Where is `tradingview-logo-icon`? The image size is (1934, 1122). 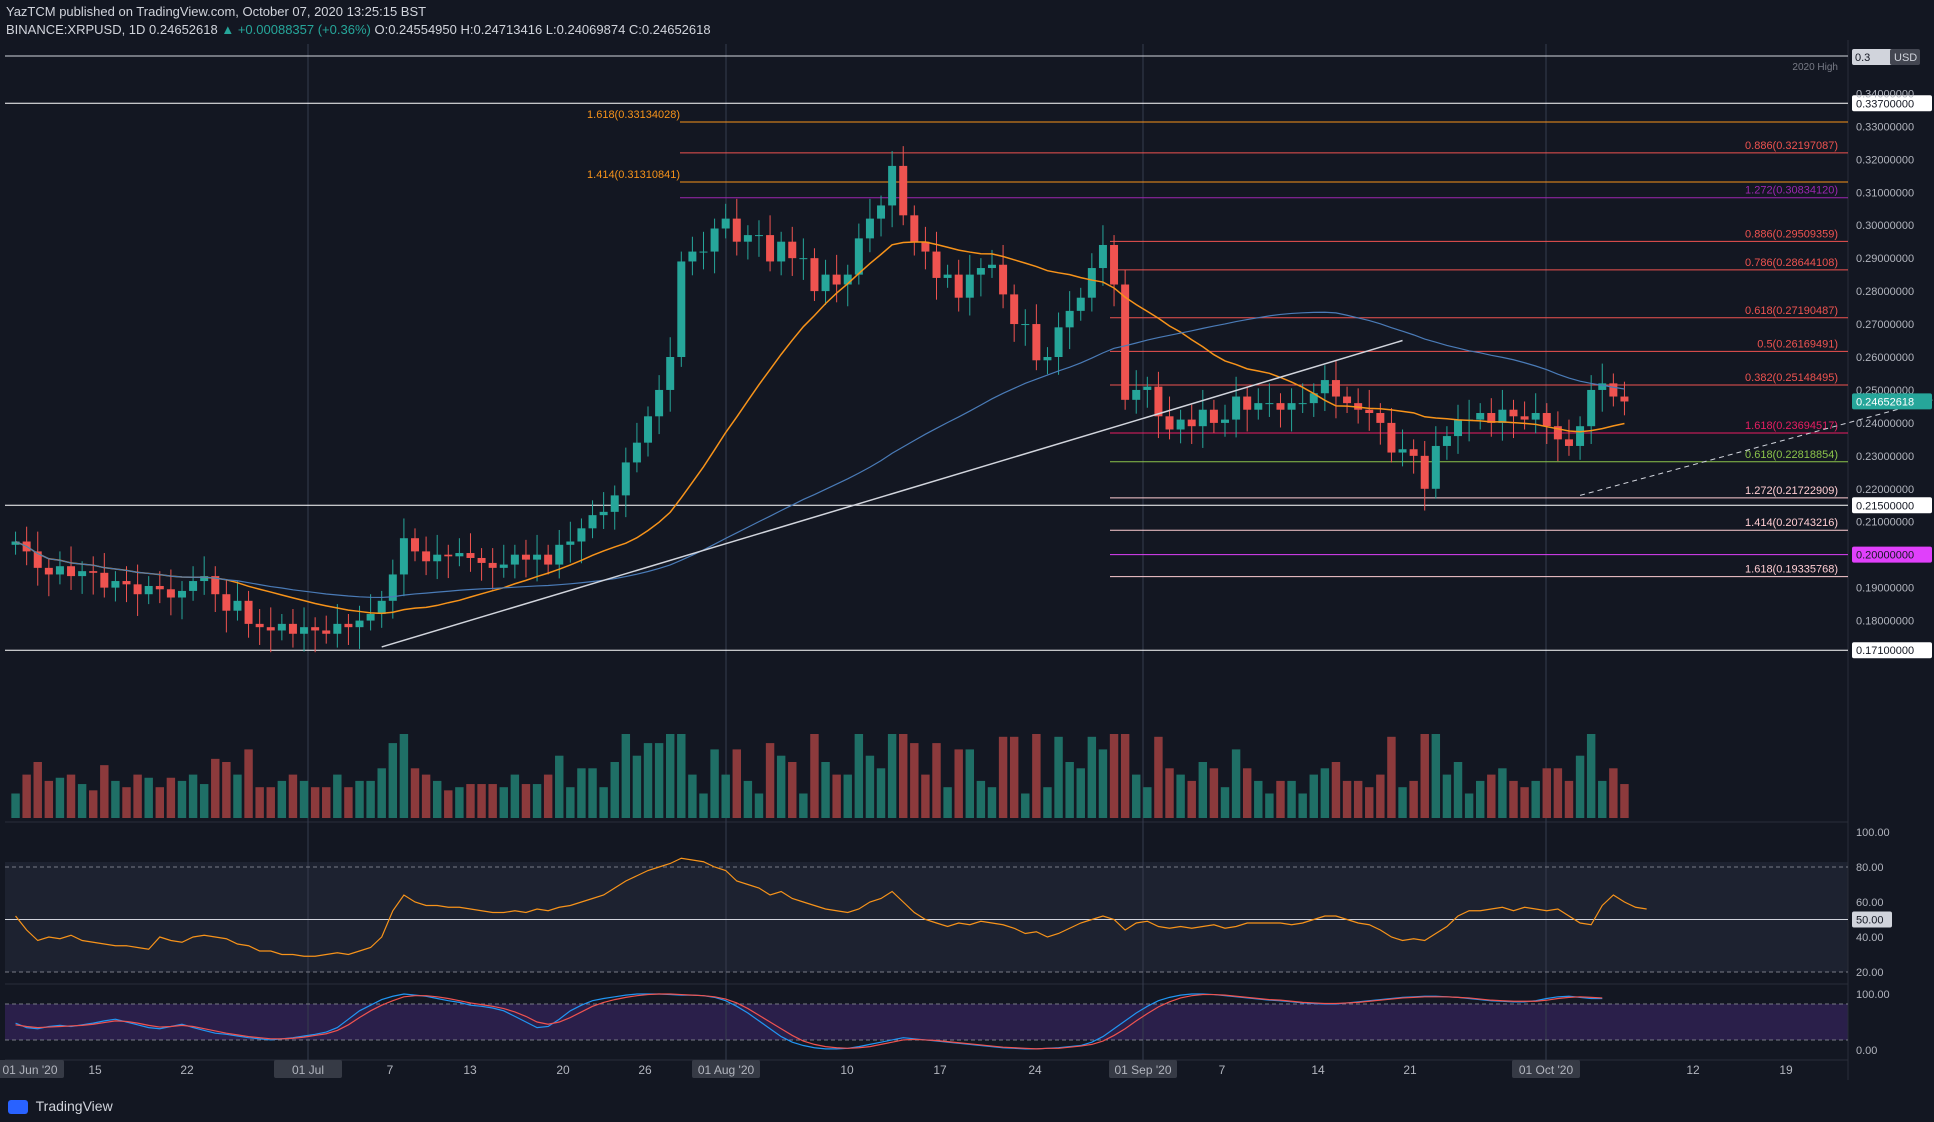
tradingview-logo-icon is located at coordinates (18, 1107).